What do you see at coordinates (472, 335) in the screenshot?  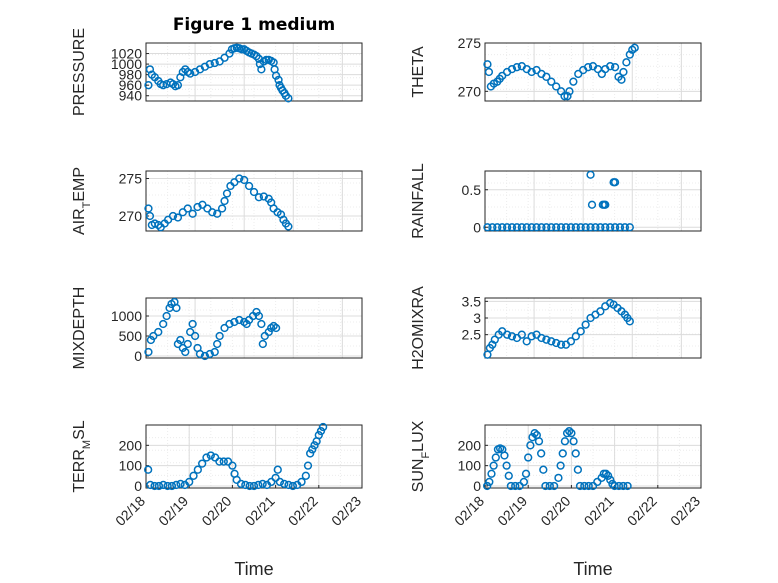 I see `y-tick-label: 2.5` at bounding box center [472, 335].